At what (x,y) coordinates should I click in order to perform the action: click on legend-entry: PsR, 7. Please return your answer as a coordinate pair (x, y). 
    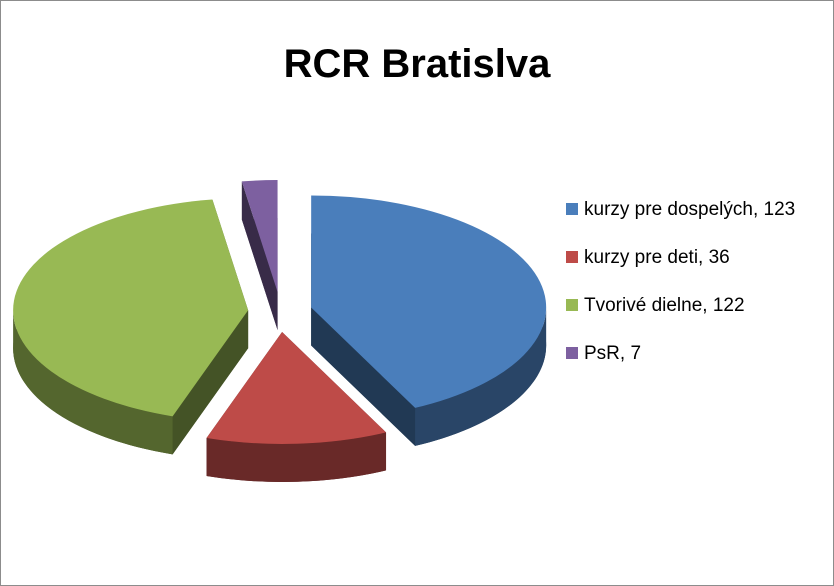
    Looking at the image, I should click on (691, 353).